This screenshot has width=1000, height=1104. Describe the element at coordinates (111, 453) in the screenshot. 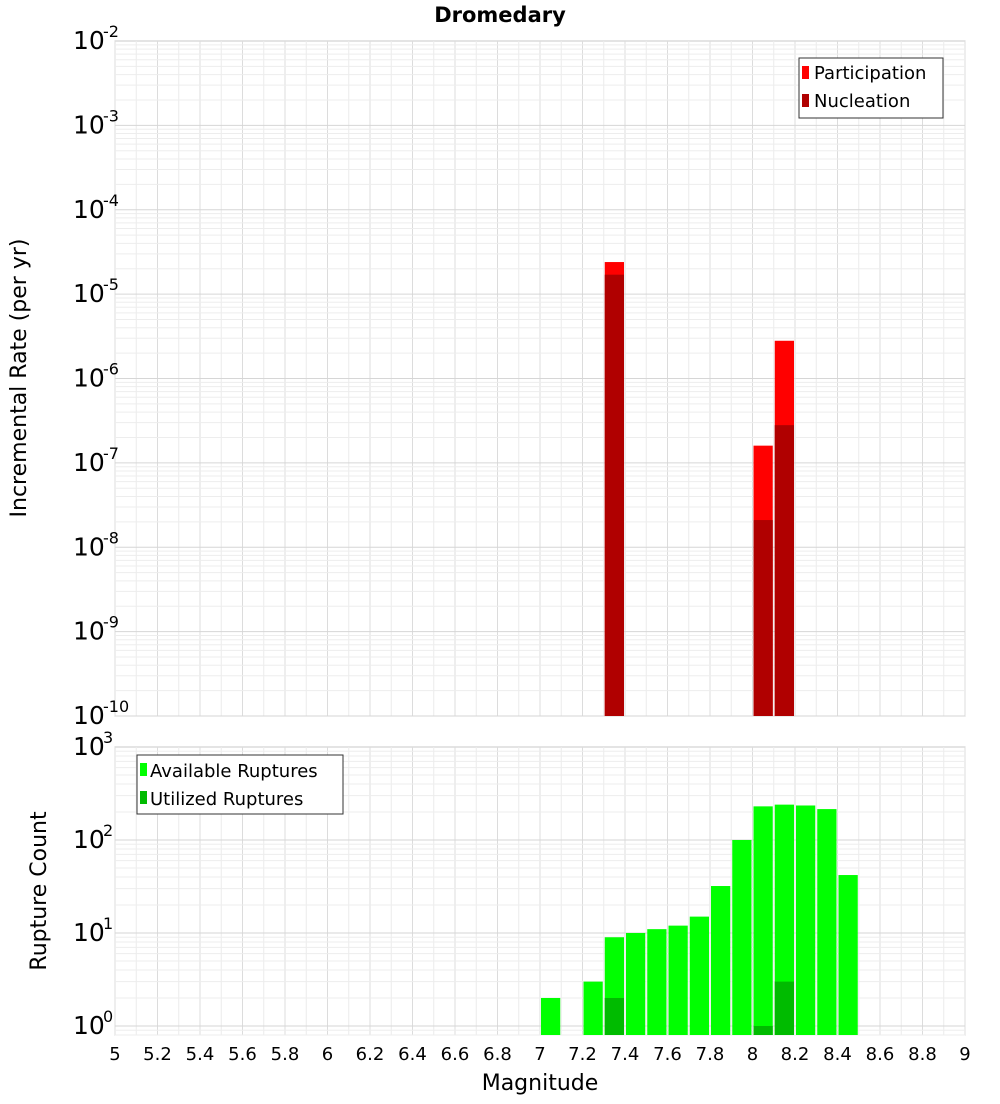

I see `y-tick-exponent: -7` at that location.